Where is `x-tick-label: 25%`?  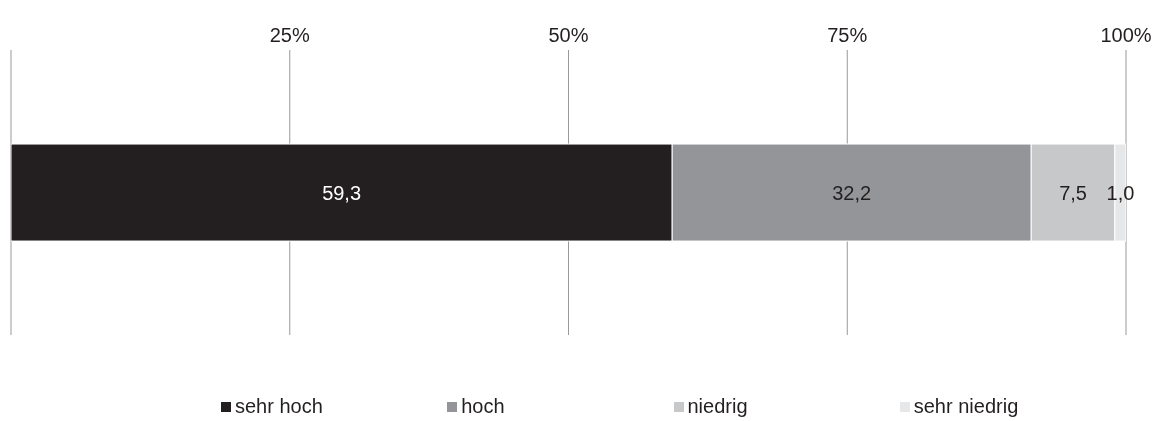
x-tick-label: 25% is located at coordinates (289, 35).